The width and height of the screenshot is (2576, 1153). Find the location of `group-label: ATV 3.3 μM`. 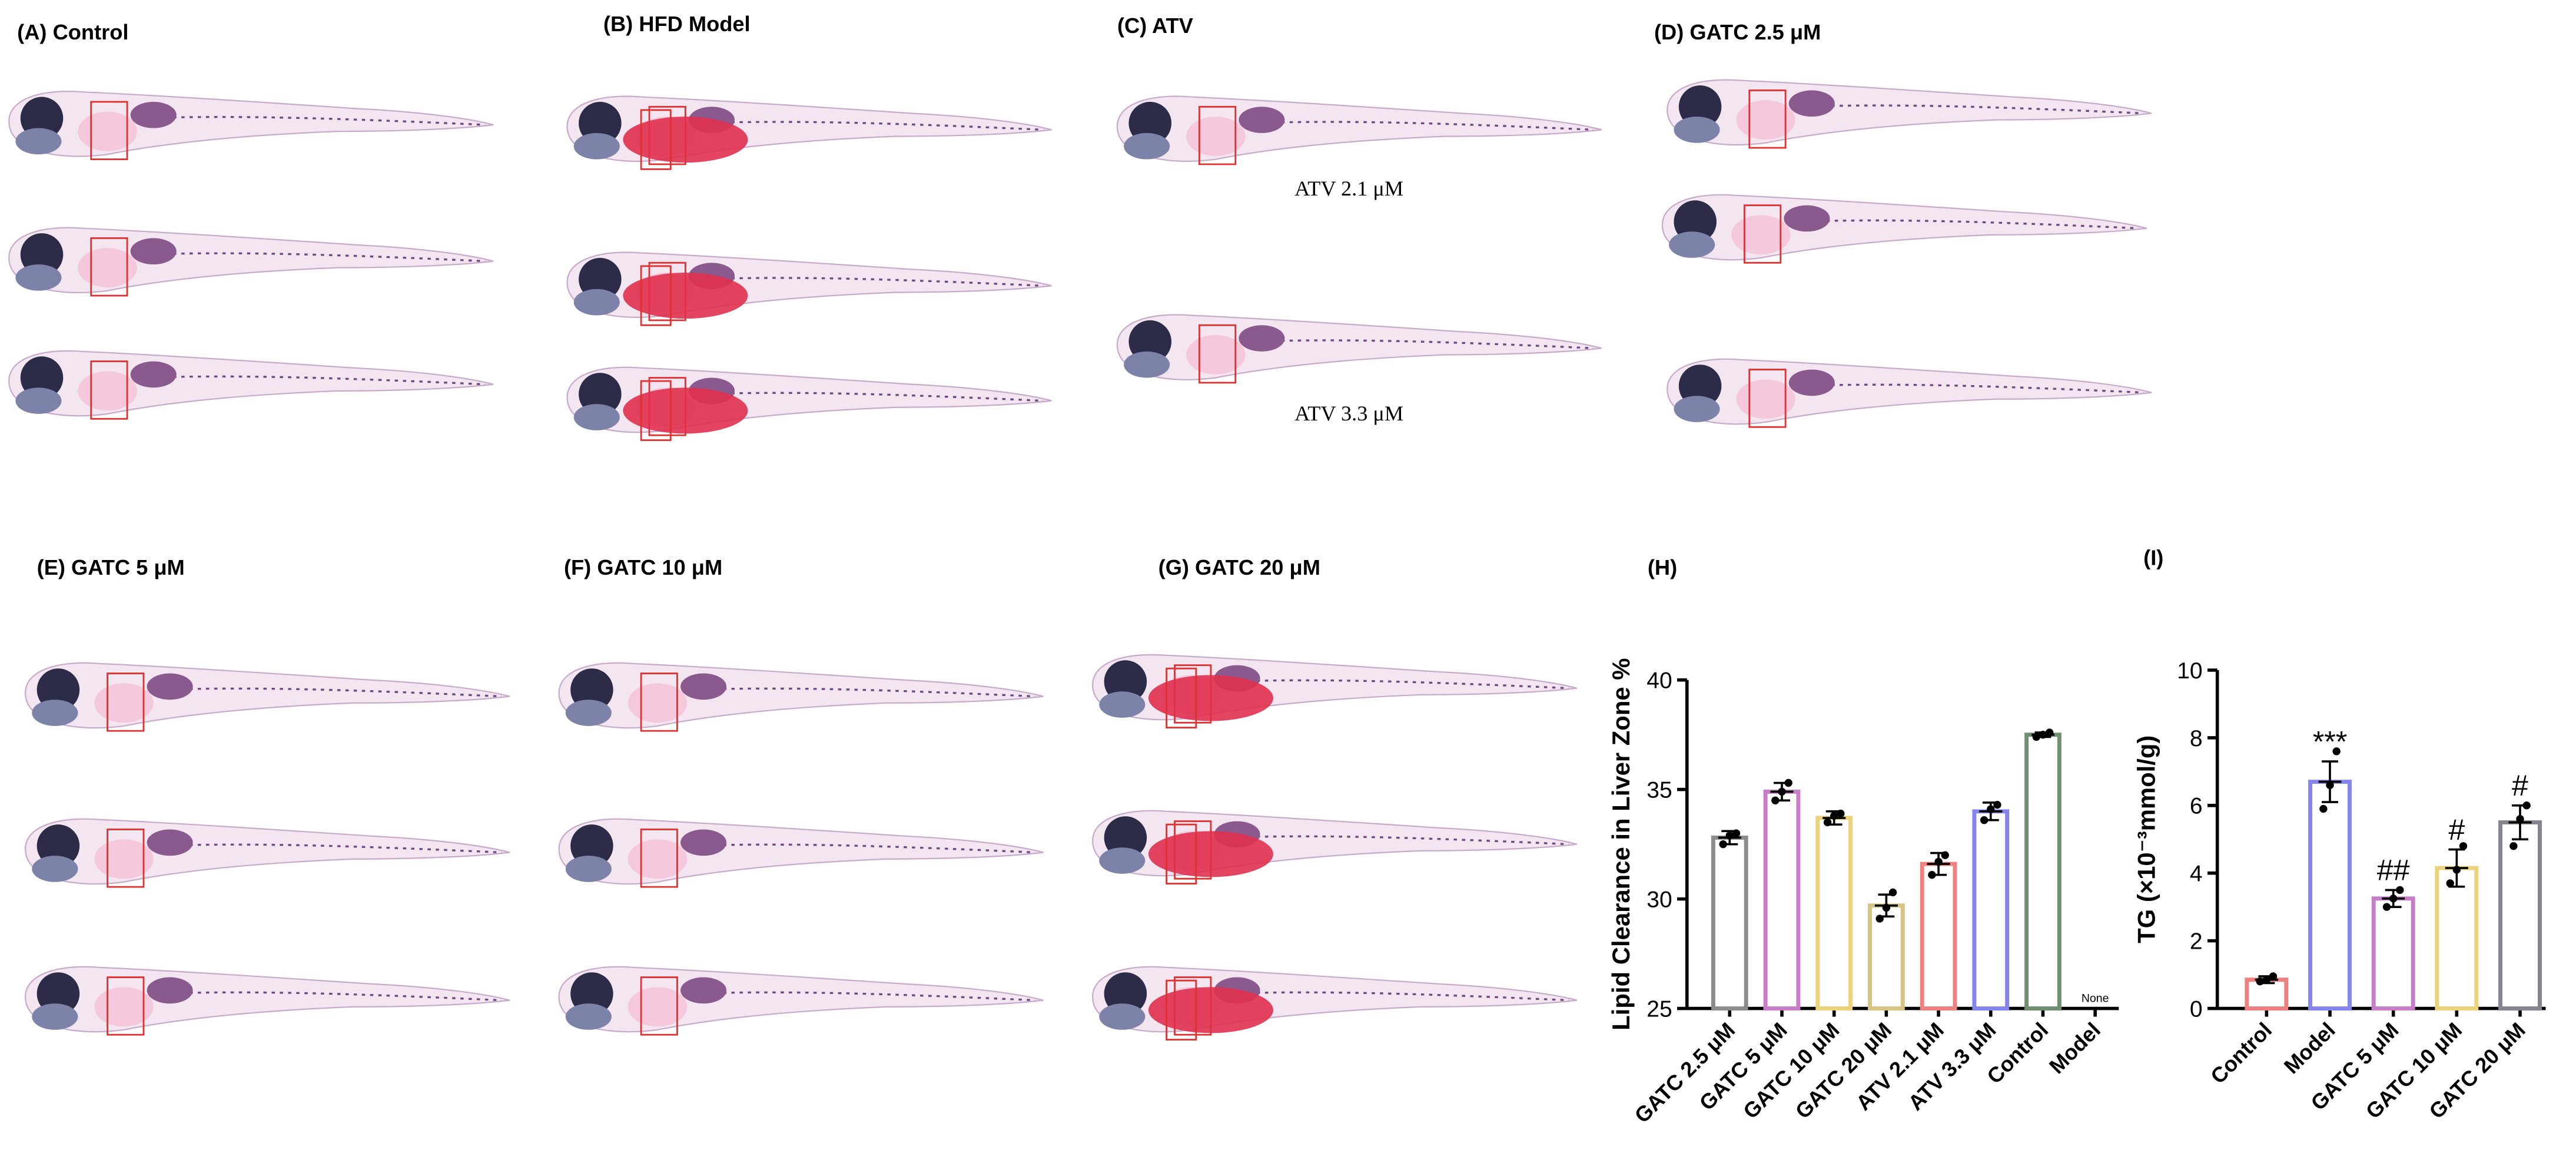

group-label: ATV 3.3 μM is located at coordinates (1348, 413).